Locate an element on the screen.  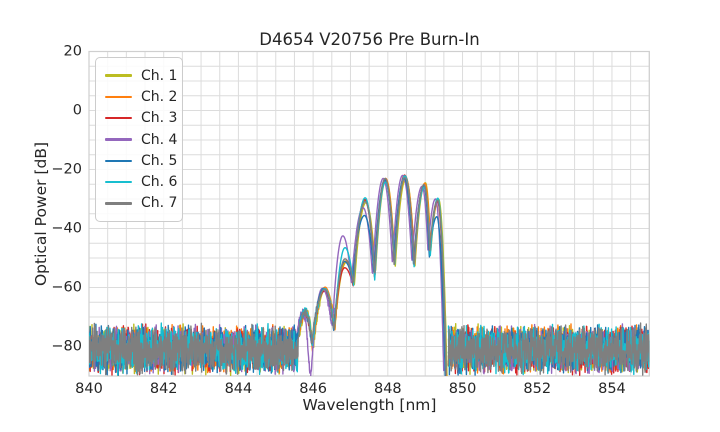
legend-item: Ch. 5 is located at coordinates (141, 160).